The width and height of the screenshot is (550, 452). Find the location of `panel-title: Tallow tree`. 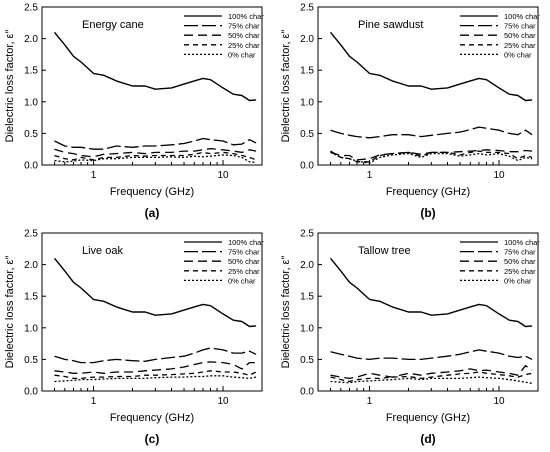

panel-title: Tallow tree is located at coordinates (384, 251).